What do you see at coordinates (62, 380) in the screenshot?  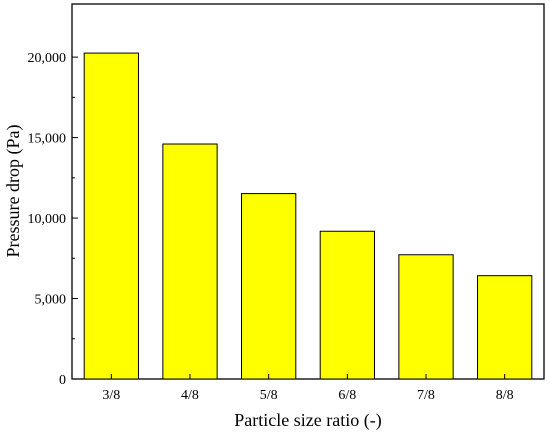 I see `y-tick-label: 0` at bounding box center [62, 380].